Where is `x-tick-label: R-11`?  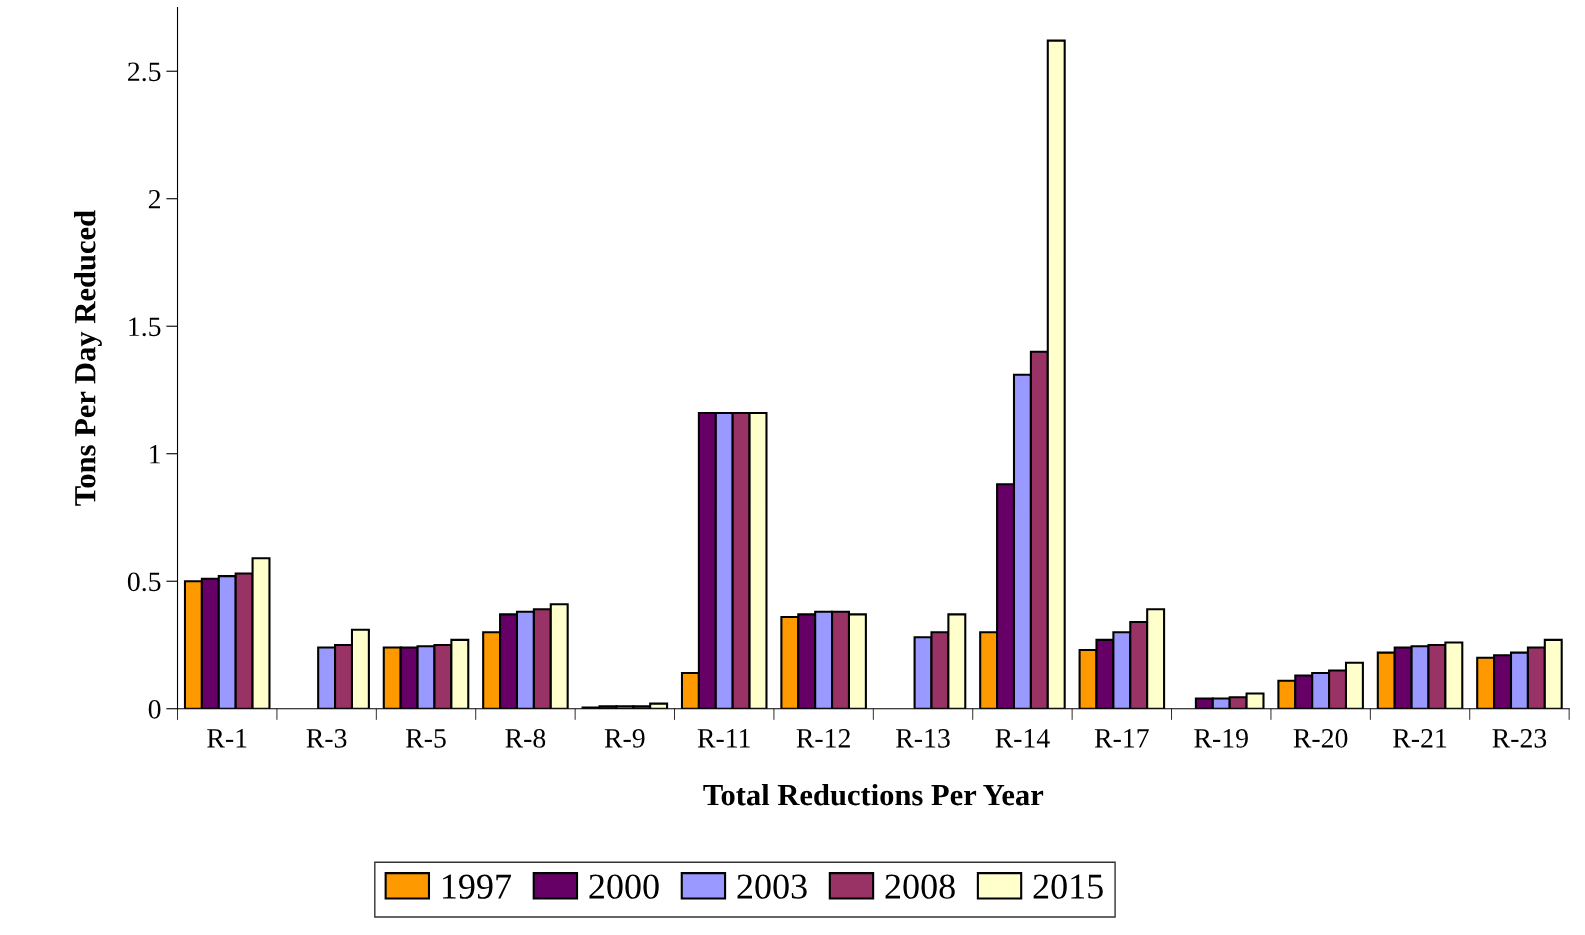 x-tick-label: R-11 is located at coordinates (723, 738).